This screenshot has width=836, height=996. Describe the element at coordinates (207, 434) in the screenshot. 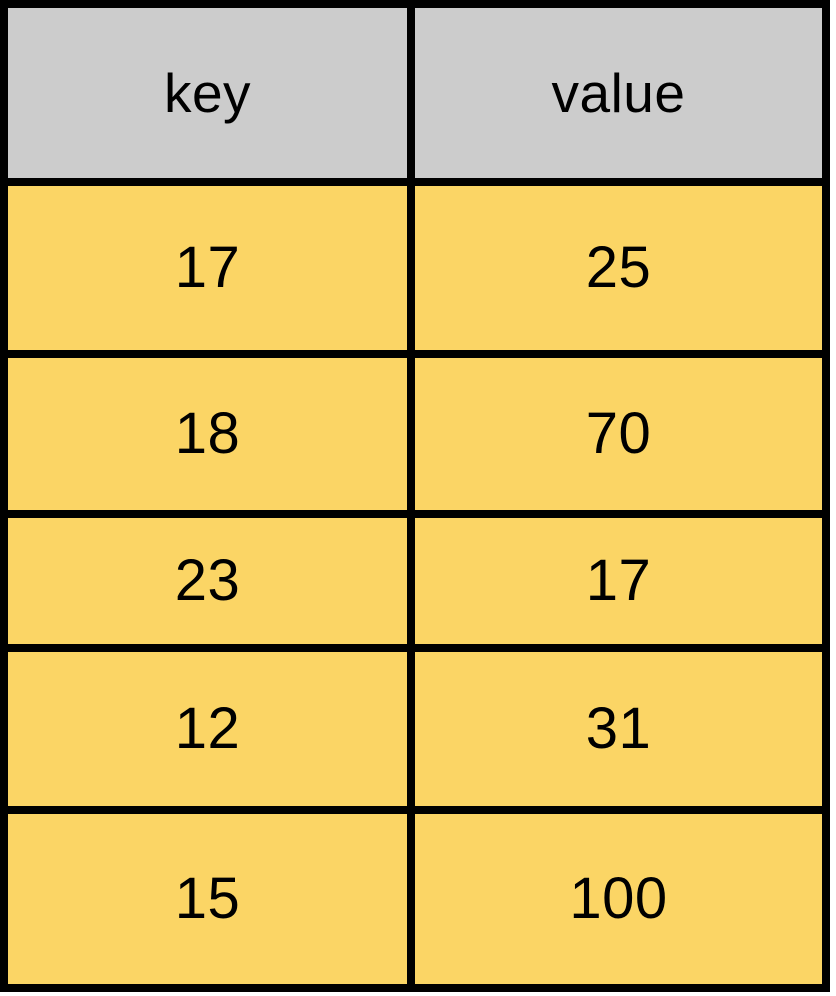

I see `table-cell-key-1: 18` at that location.